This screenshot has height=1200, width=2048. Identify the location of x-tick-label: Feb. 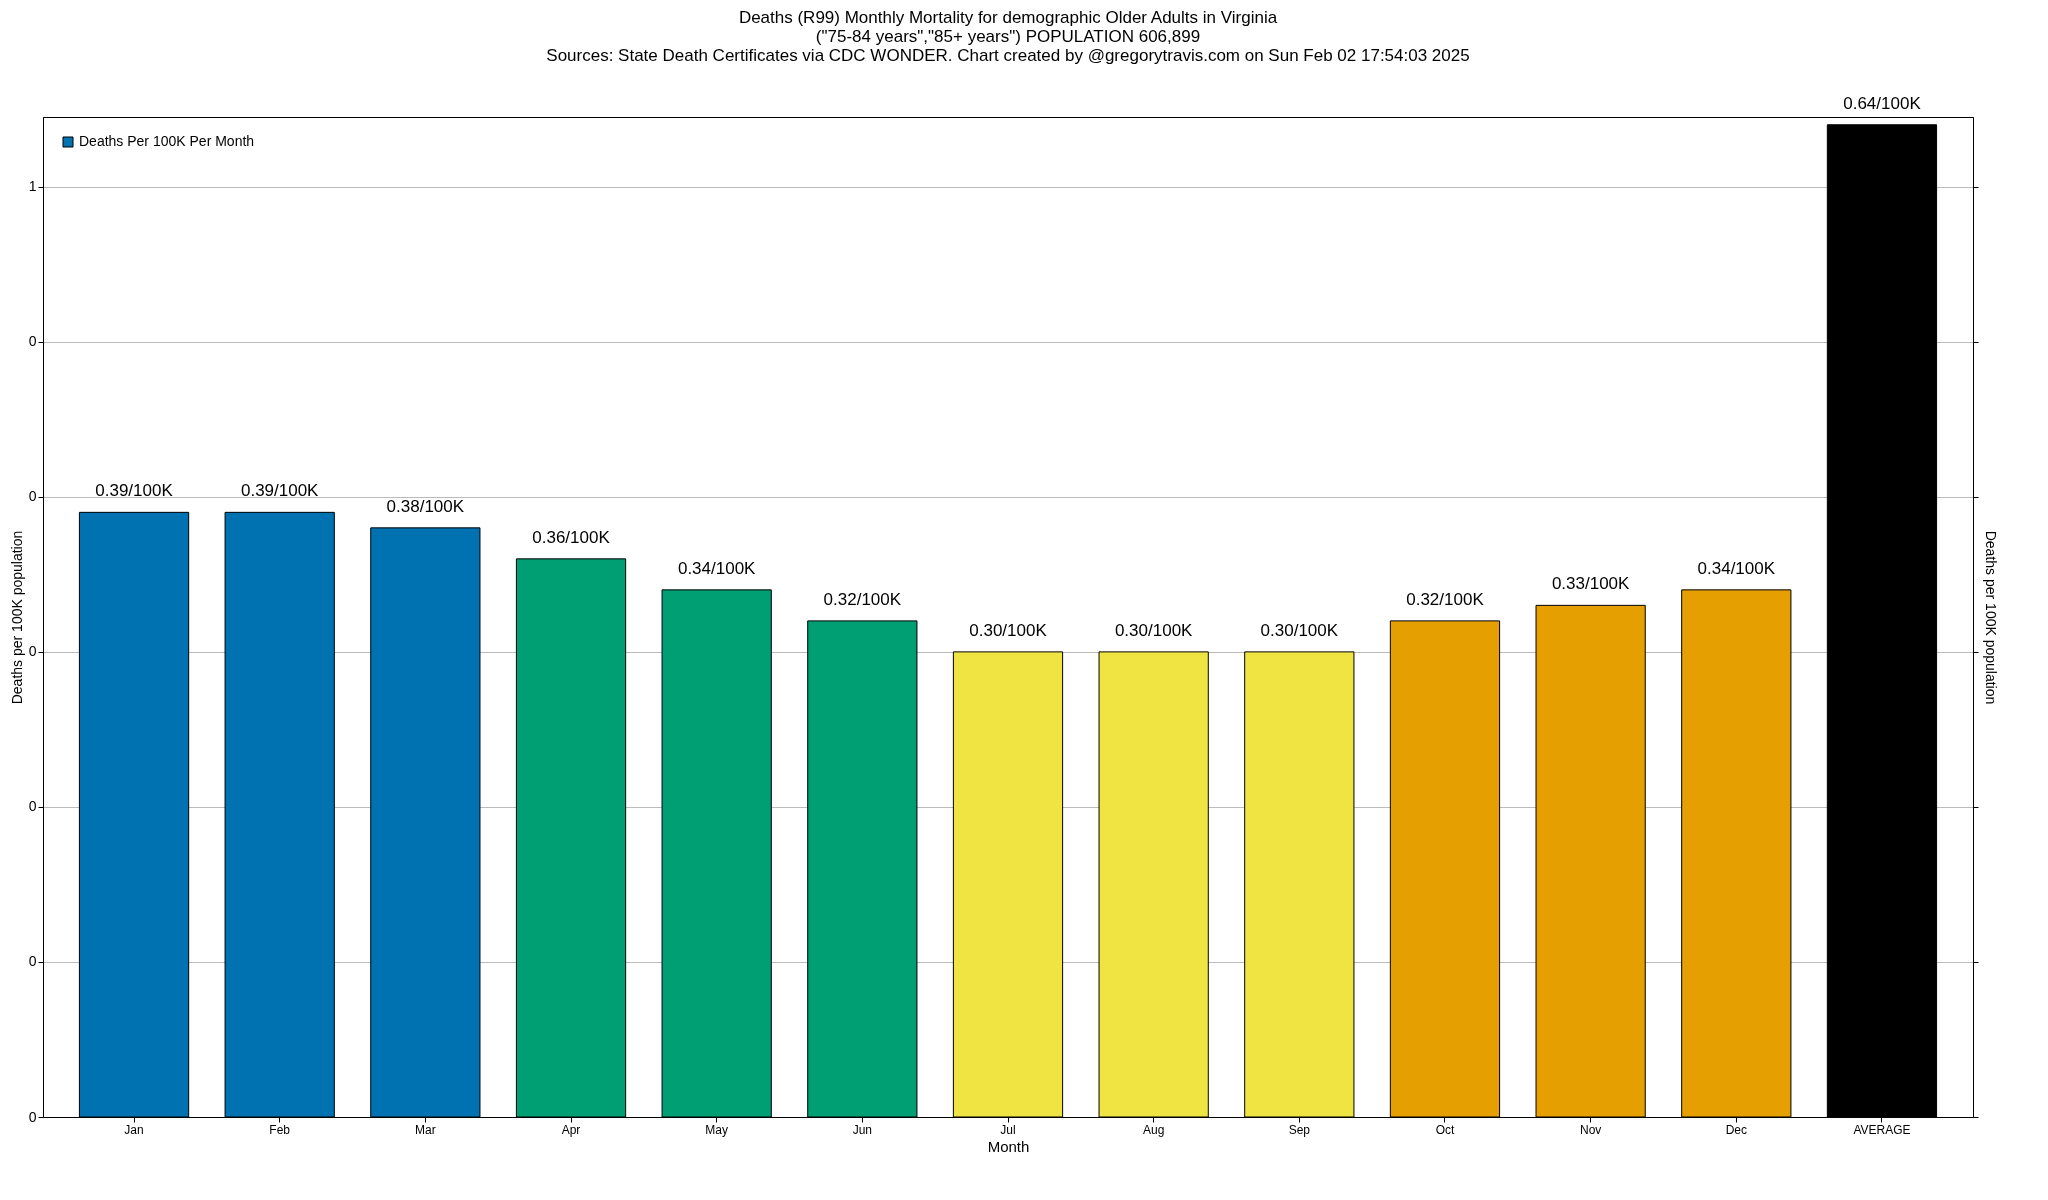
(280, 1129).